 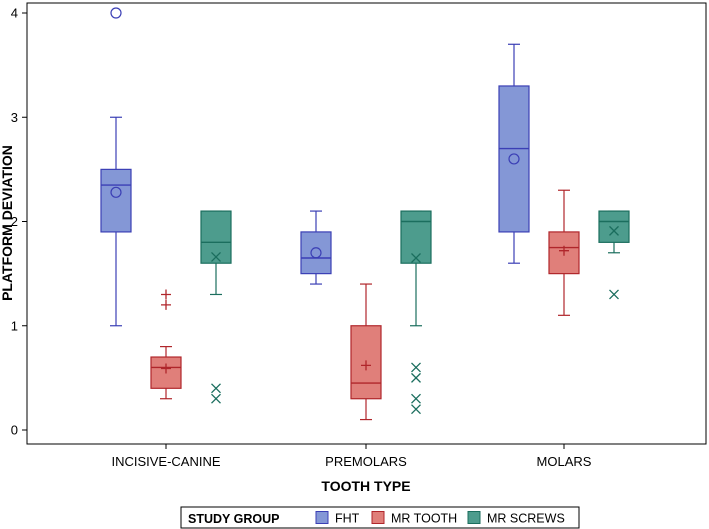 I want to click on y-tick-label: 2, so click(x=14, y=221).